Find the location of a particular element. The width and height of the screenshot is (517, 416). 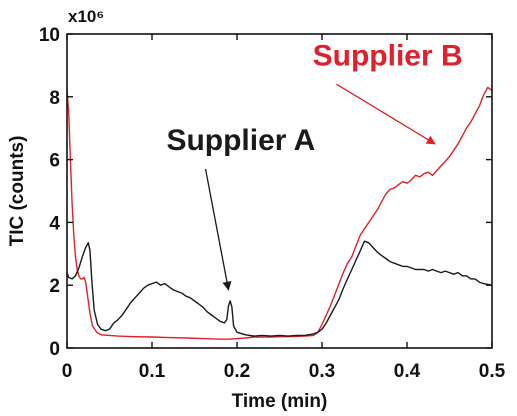

y-tick-label: 4 is located at coordinates (54, 223).